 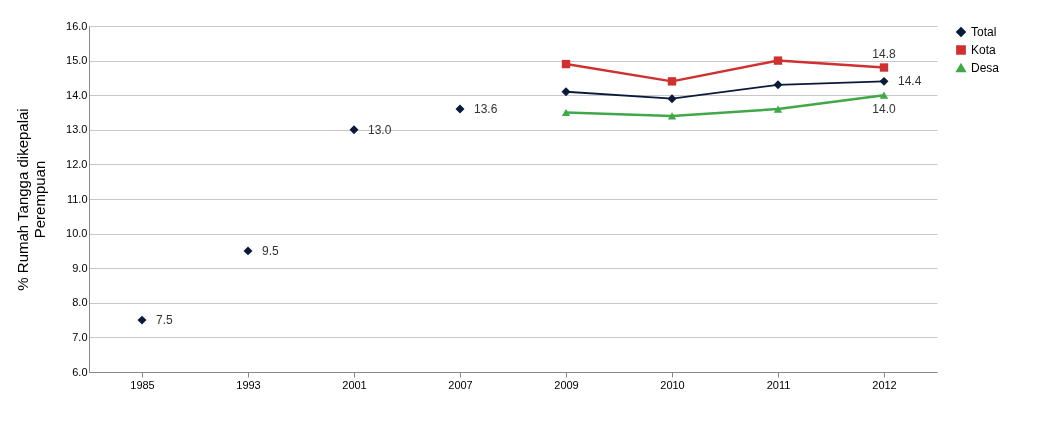 I want to click on x-tick-label: 1993, so click(x=248, y=384).